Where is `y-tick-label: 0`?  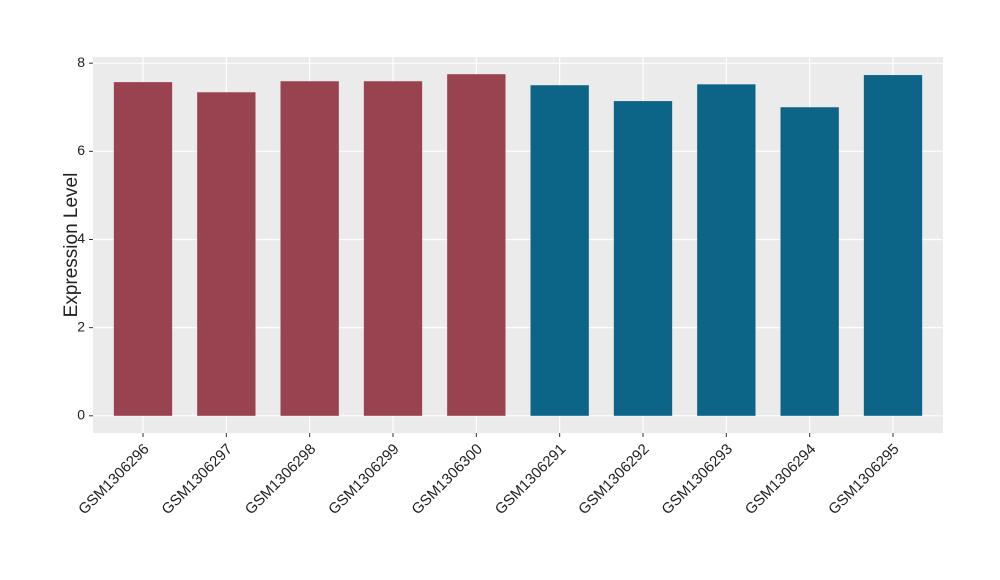 y-tick-label: 0 is located at coordinates (81, 415).